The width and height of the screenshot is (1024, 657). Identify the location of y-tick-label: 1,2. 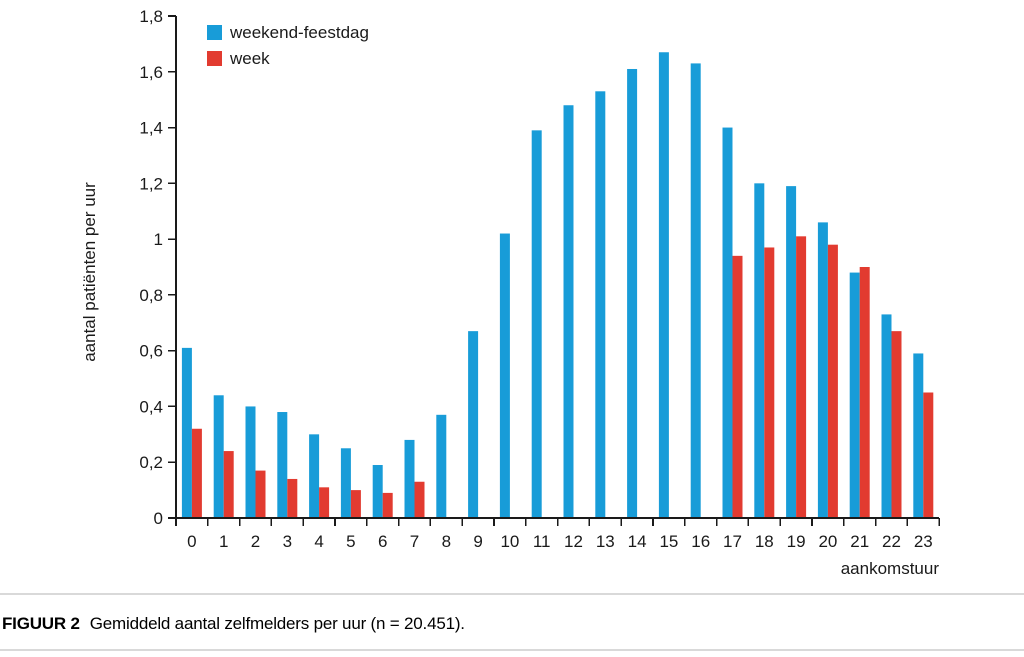
(151, 183).